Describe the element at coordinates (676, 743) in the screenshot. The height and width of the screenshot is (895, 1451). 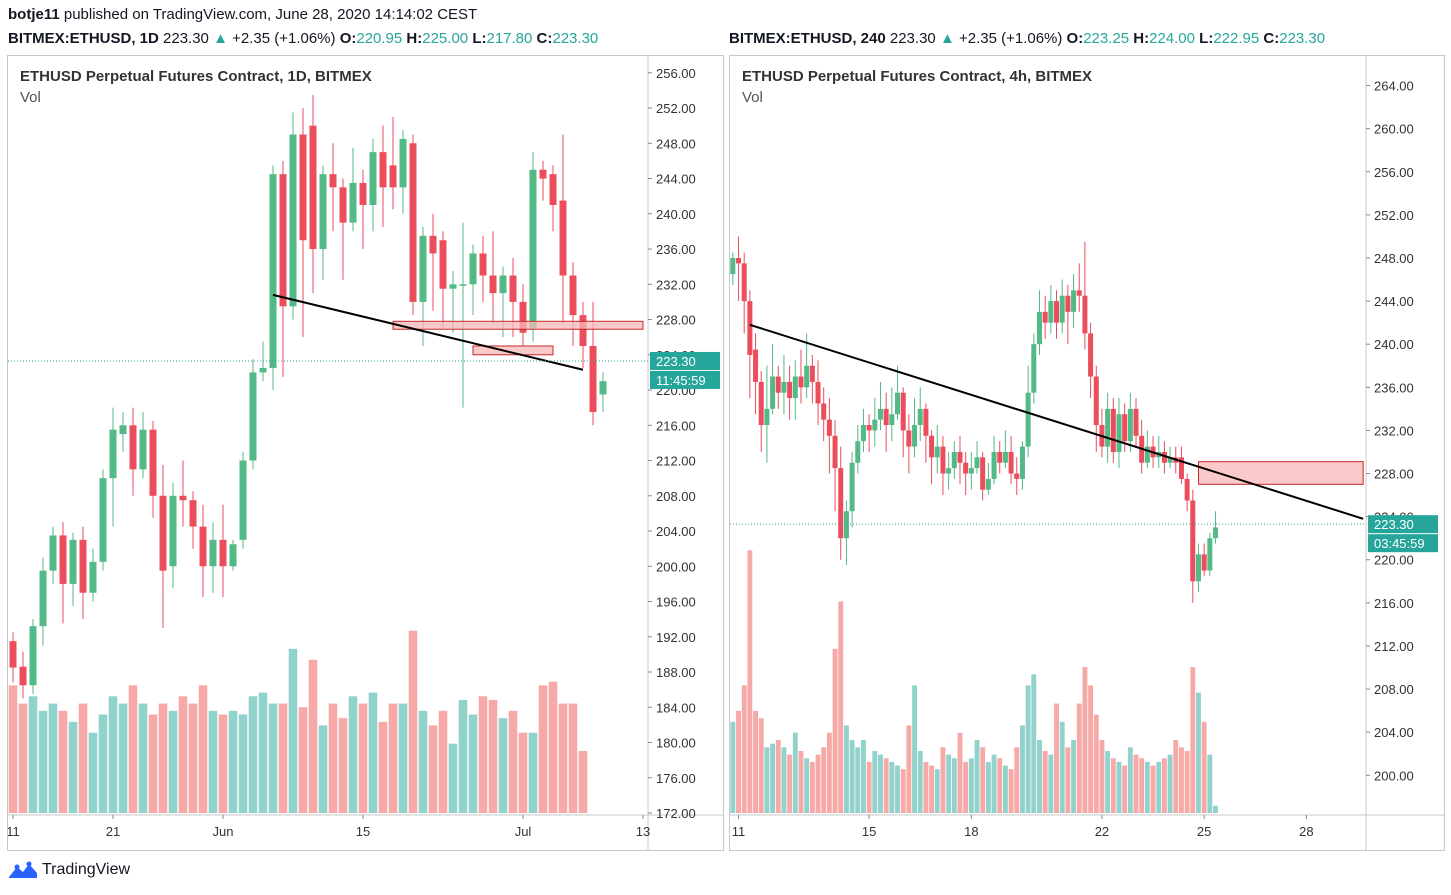
I see `y-tick-label: 180.00` at that location.